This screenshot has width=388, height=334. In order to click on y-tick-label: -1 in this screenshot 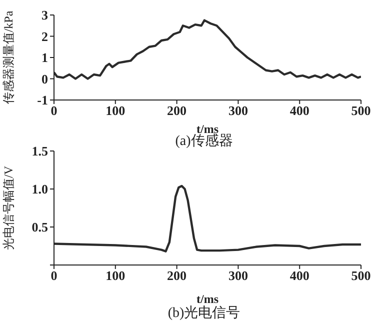, I will do `click(42, 100)`.